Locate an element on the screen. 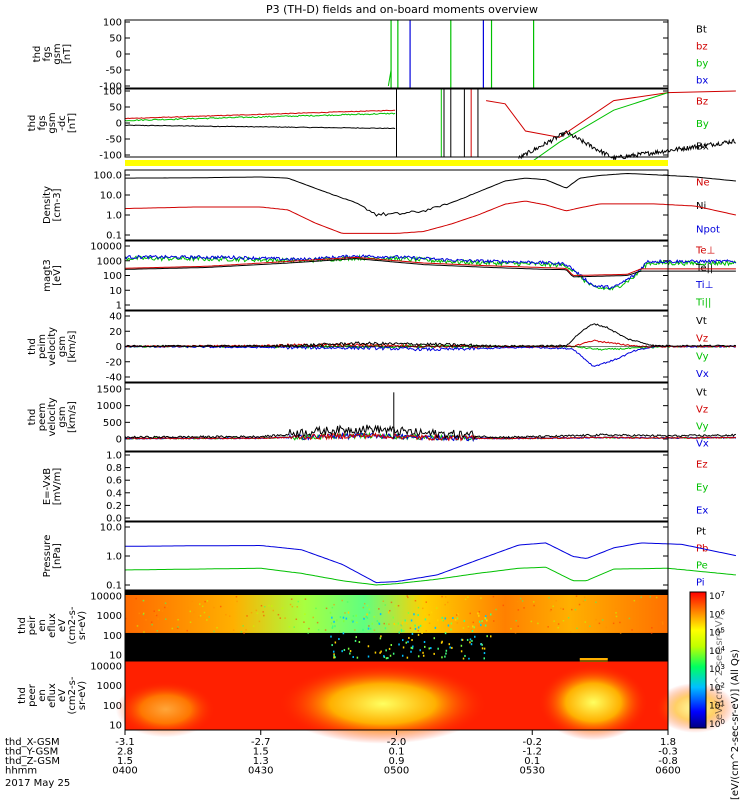  series-Pi is located at coordinates (431, 563).